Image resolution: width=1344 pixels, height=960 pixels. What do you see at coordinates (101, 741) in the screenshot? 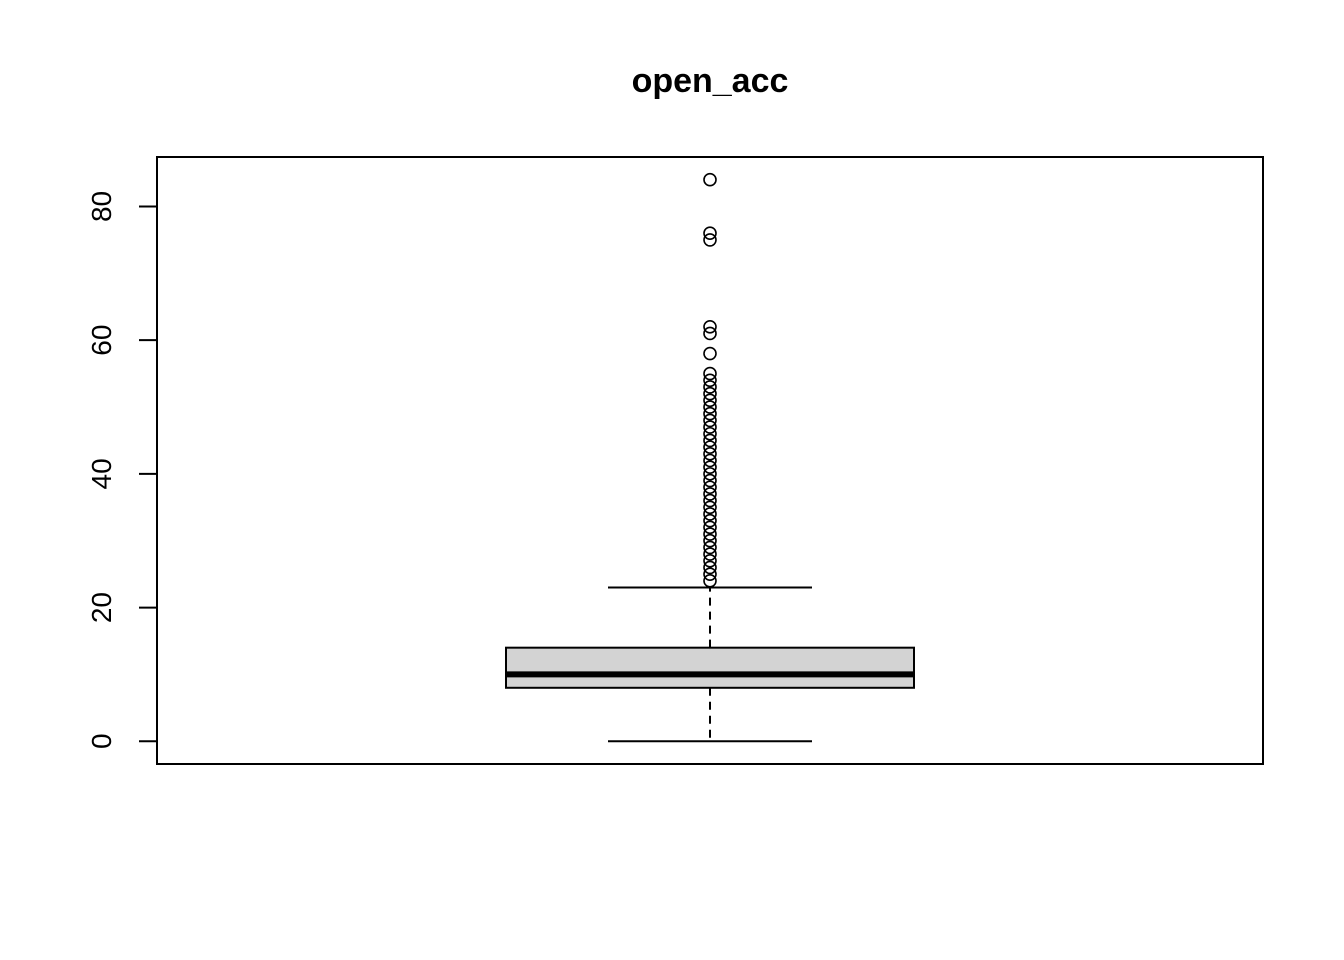
I see `y-tick-label: 0` at bounding box center [101, 741].